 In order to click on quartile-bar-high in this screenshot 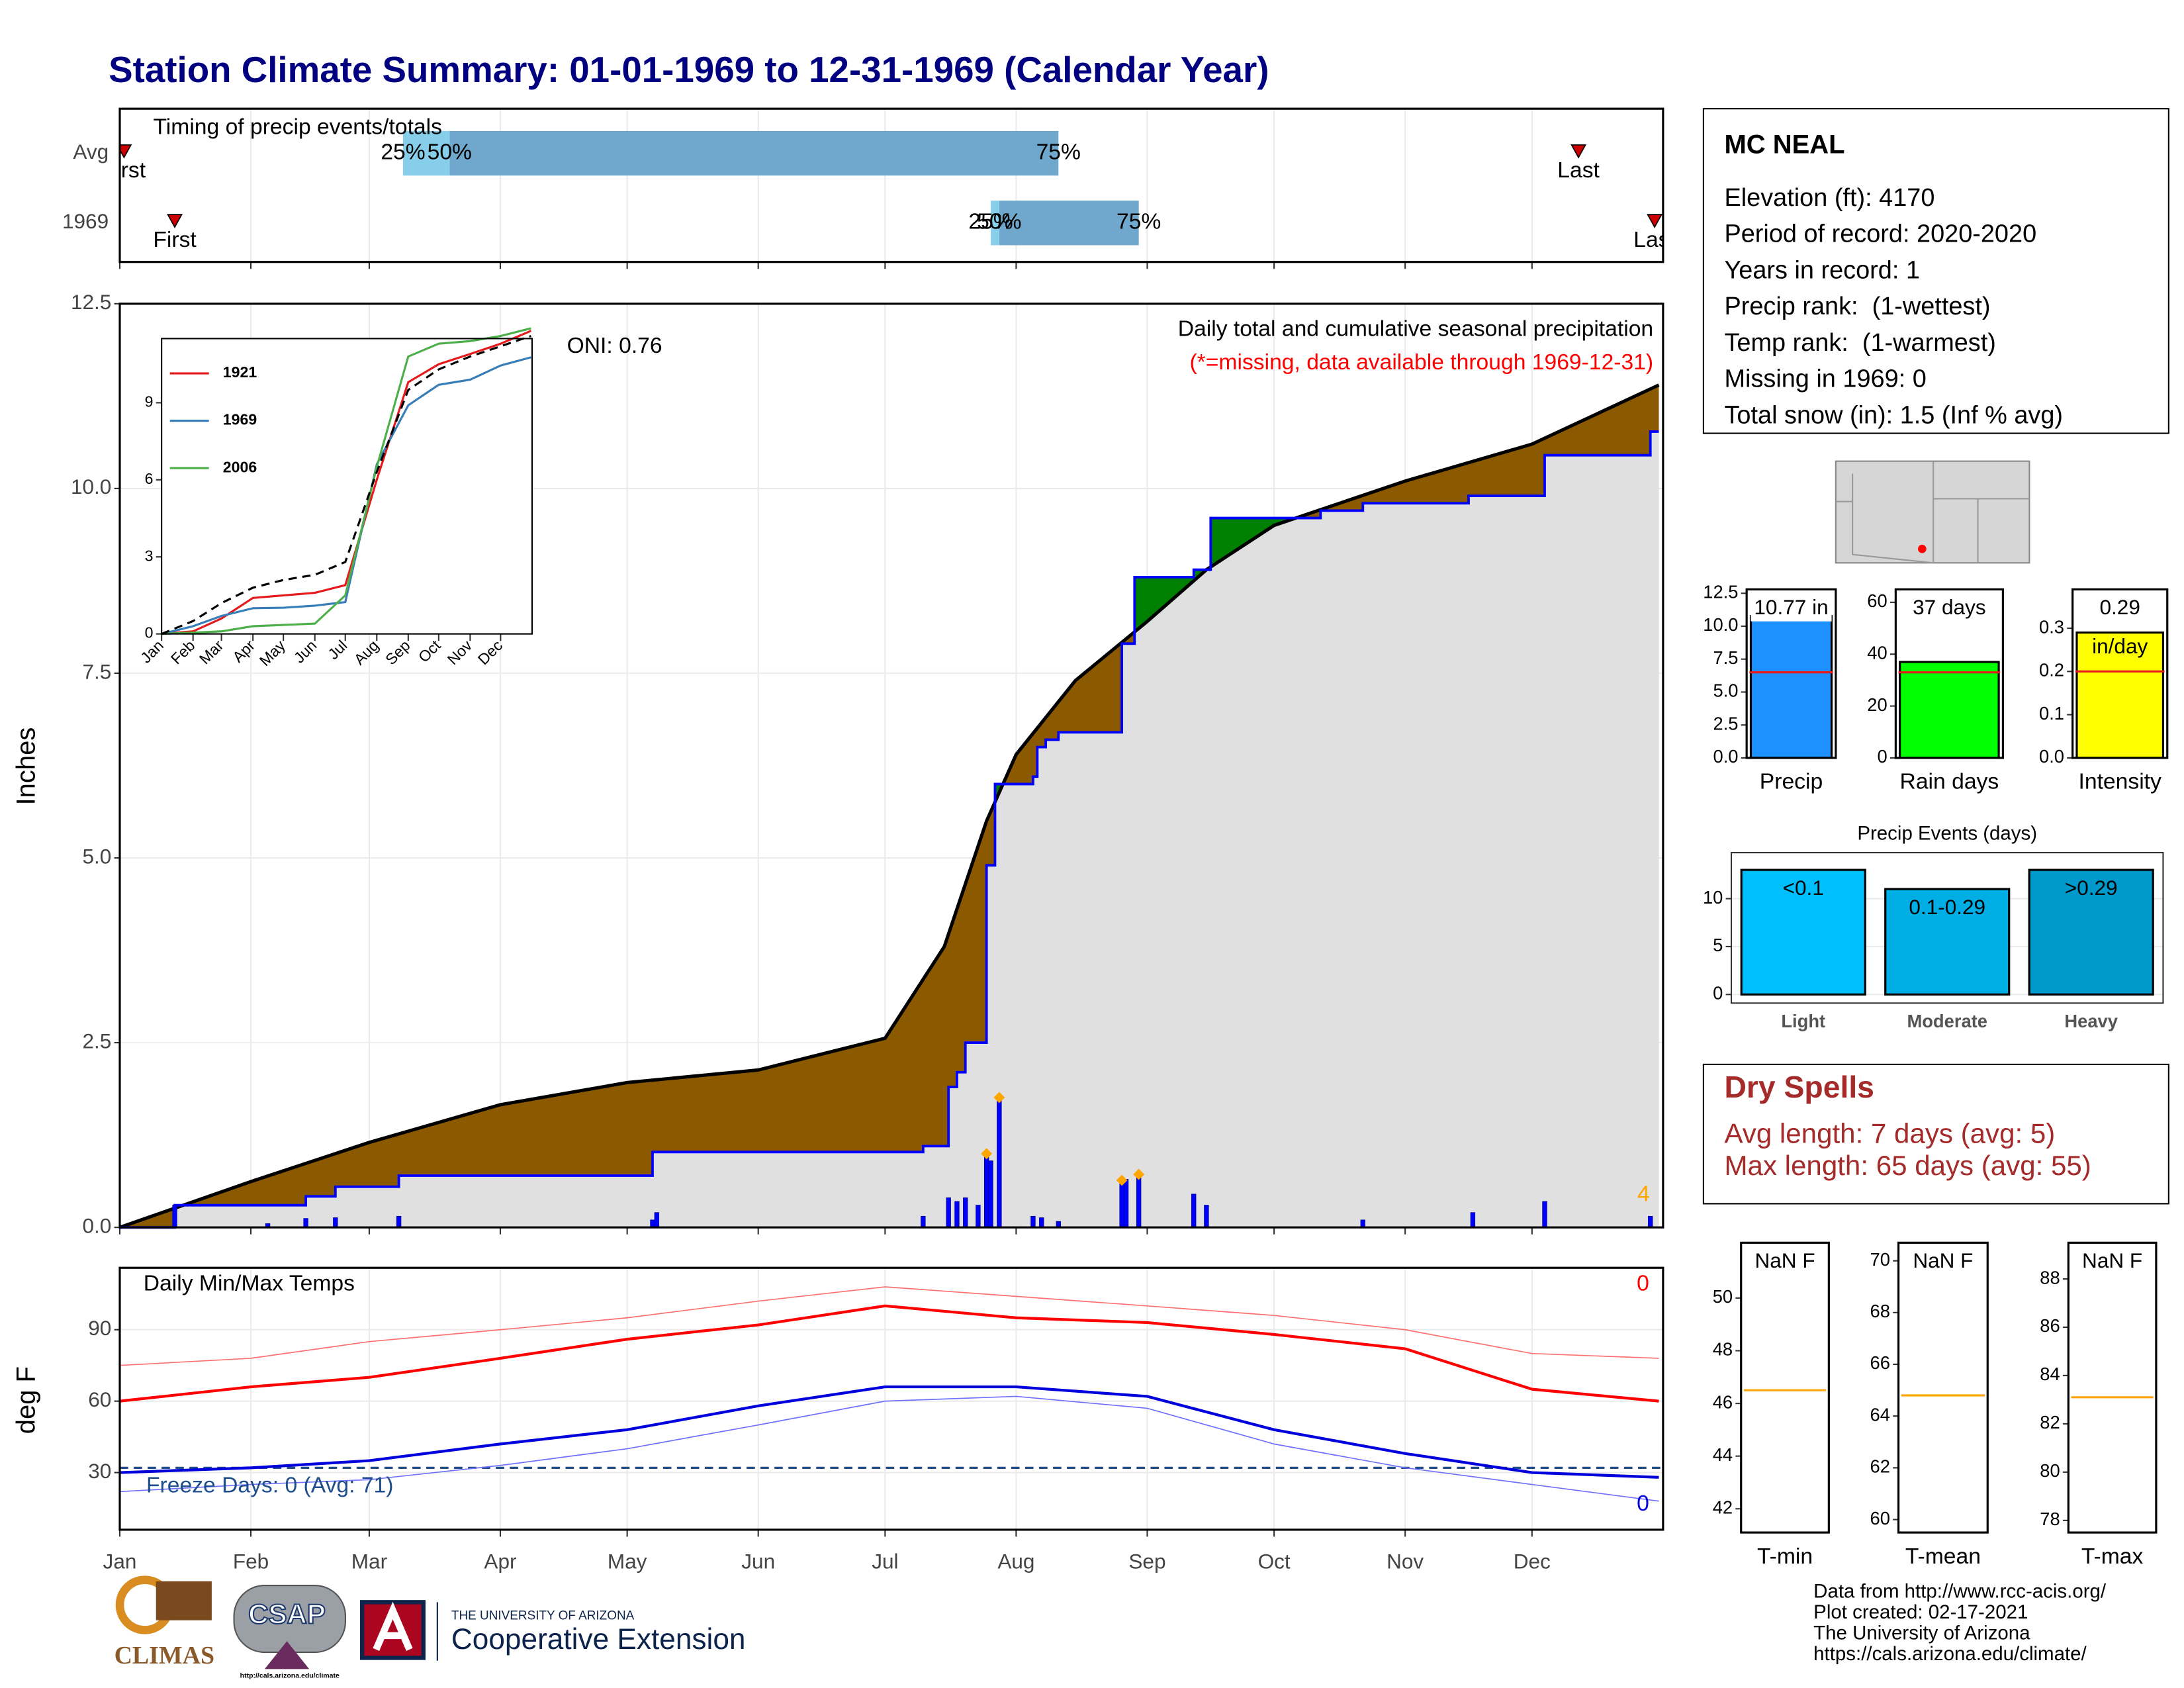, I will do `click(754, 153)`.